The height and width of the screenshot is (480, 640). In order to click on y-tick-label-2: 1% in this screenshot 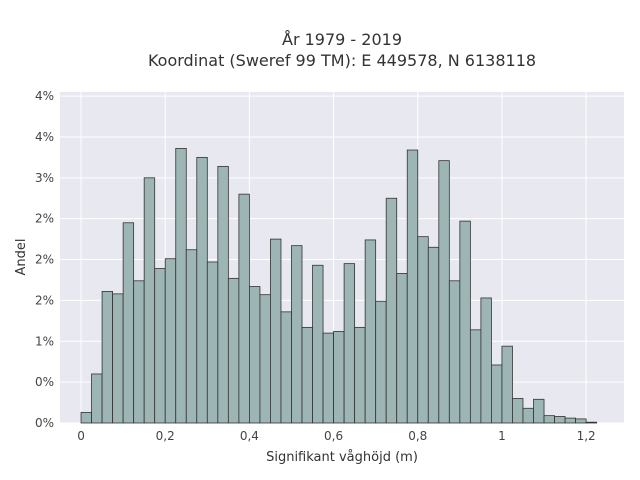, I will do `click(44, 341)`.